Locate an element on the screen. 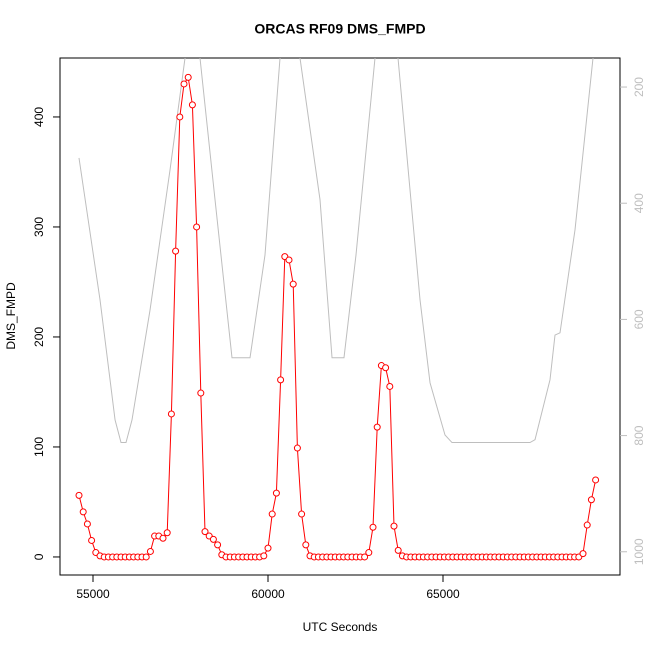 The width and height of the screenshot is (650, 655). y2-tick-label: 400 is located at coordinates (639, 203).